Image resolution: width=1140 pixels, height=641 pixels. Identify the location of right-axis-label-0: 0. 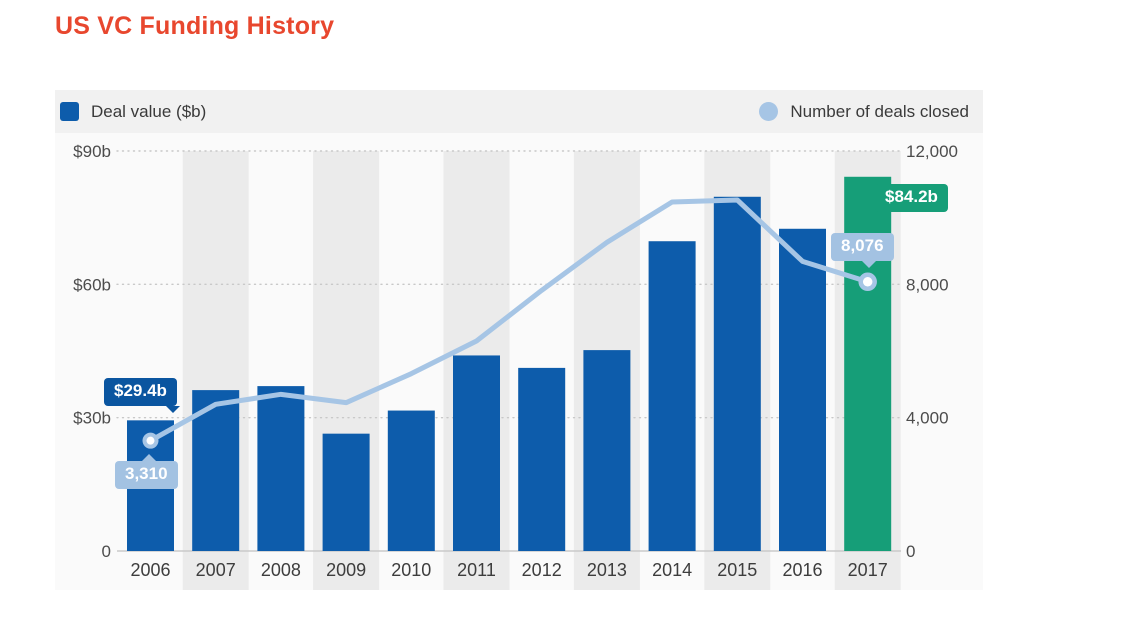
(910, 551).